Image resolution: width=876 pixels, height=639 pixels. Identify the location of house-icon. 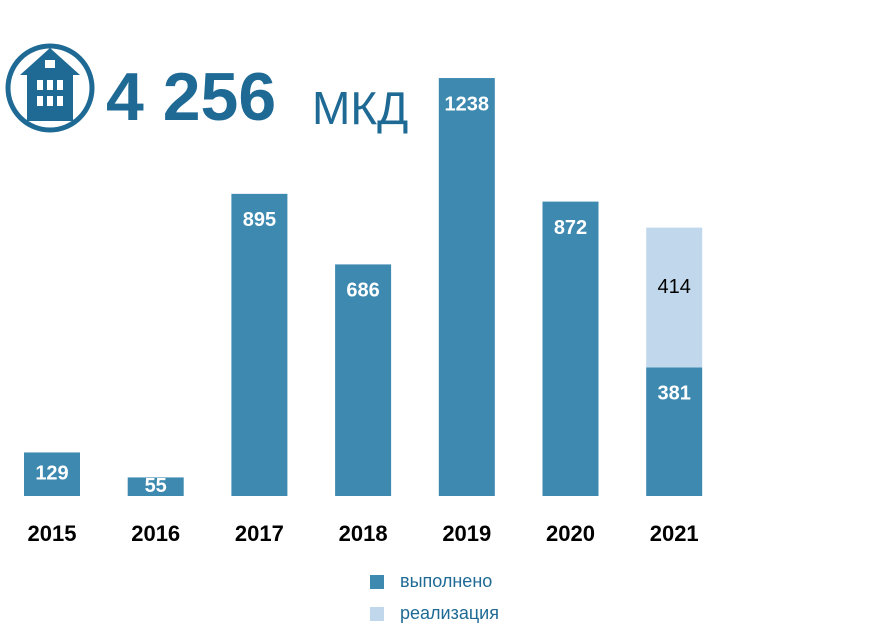
(50, 88).